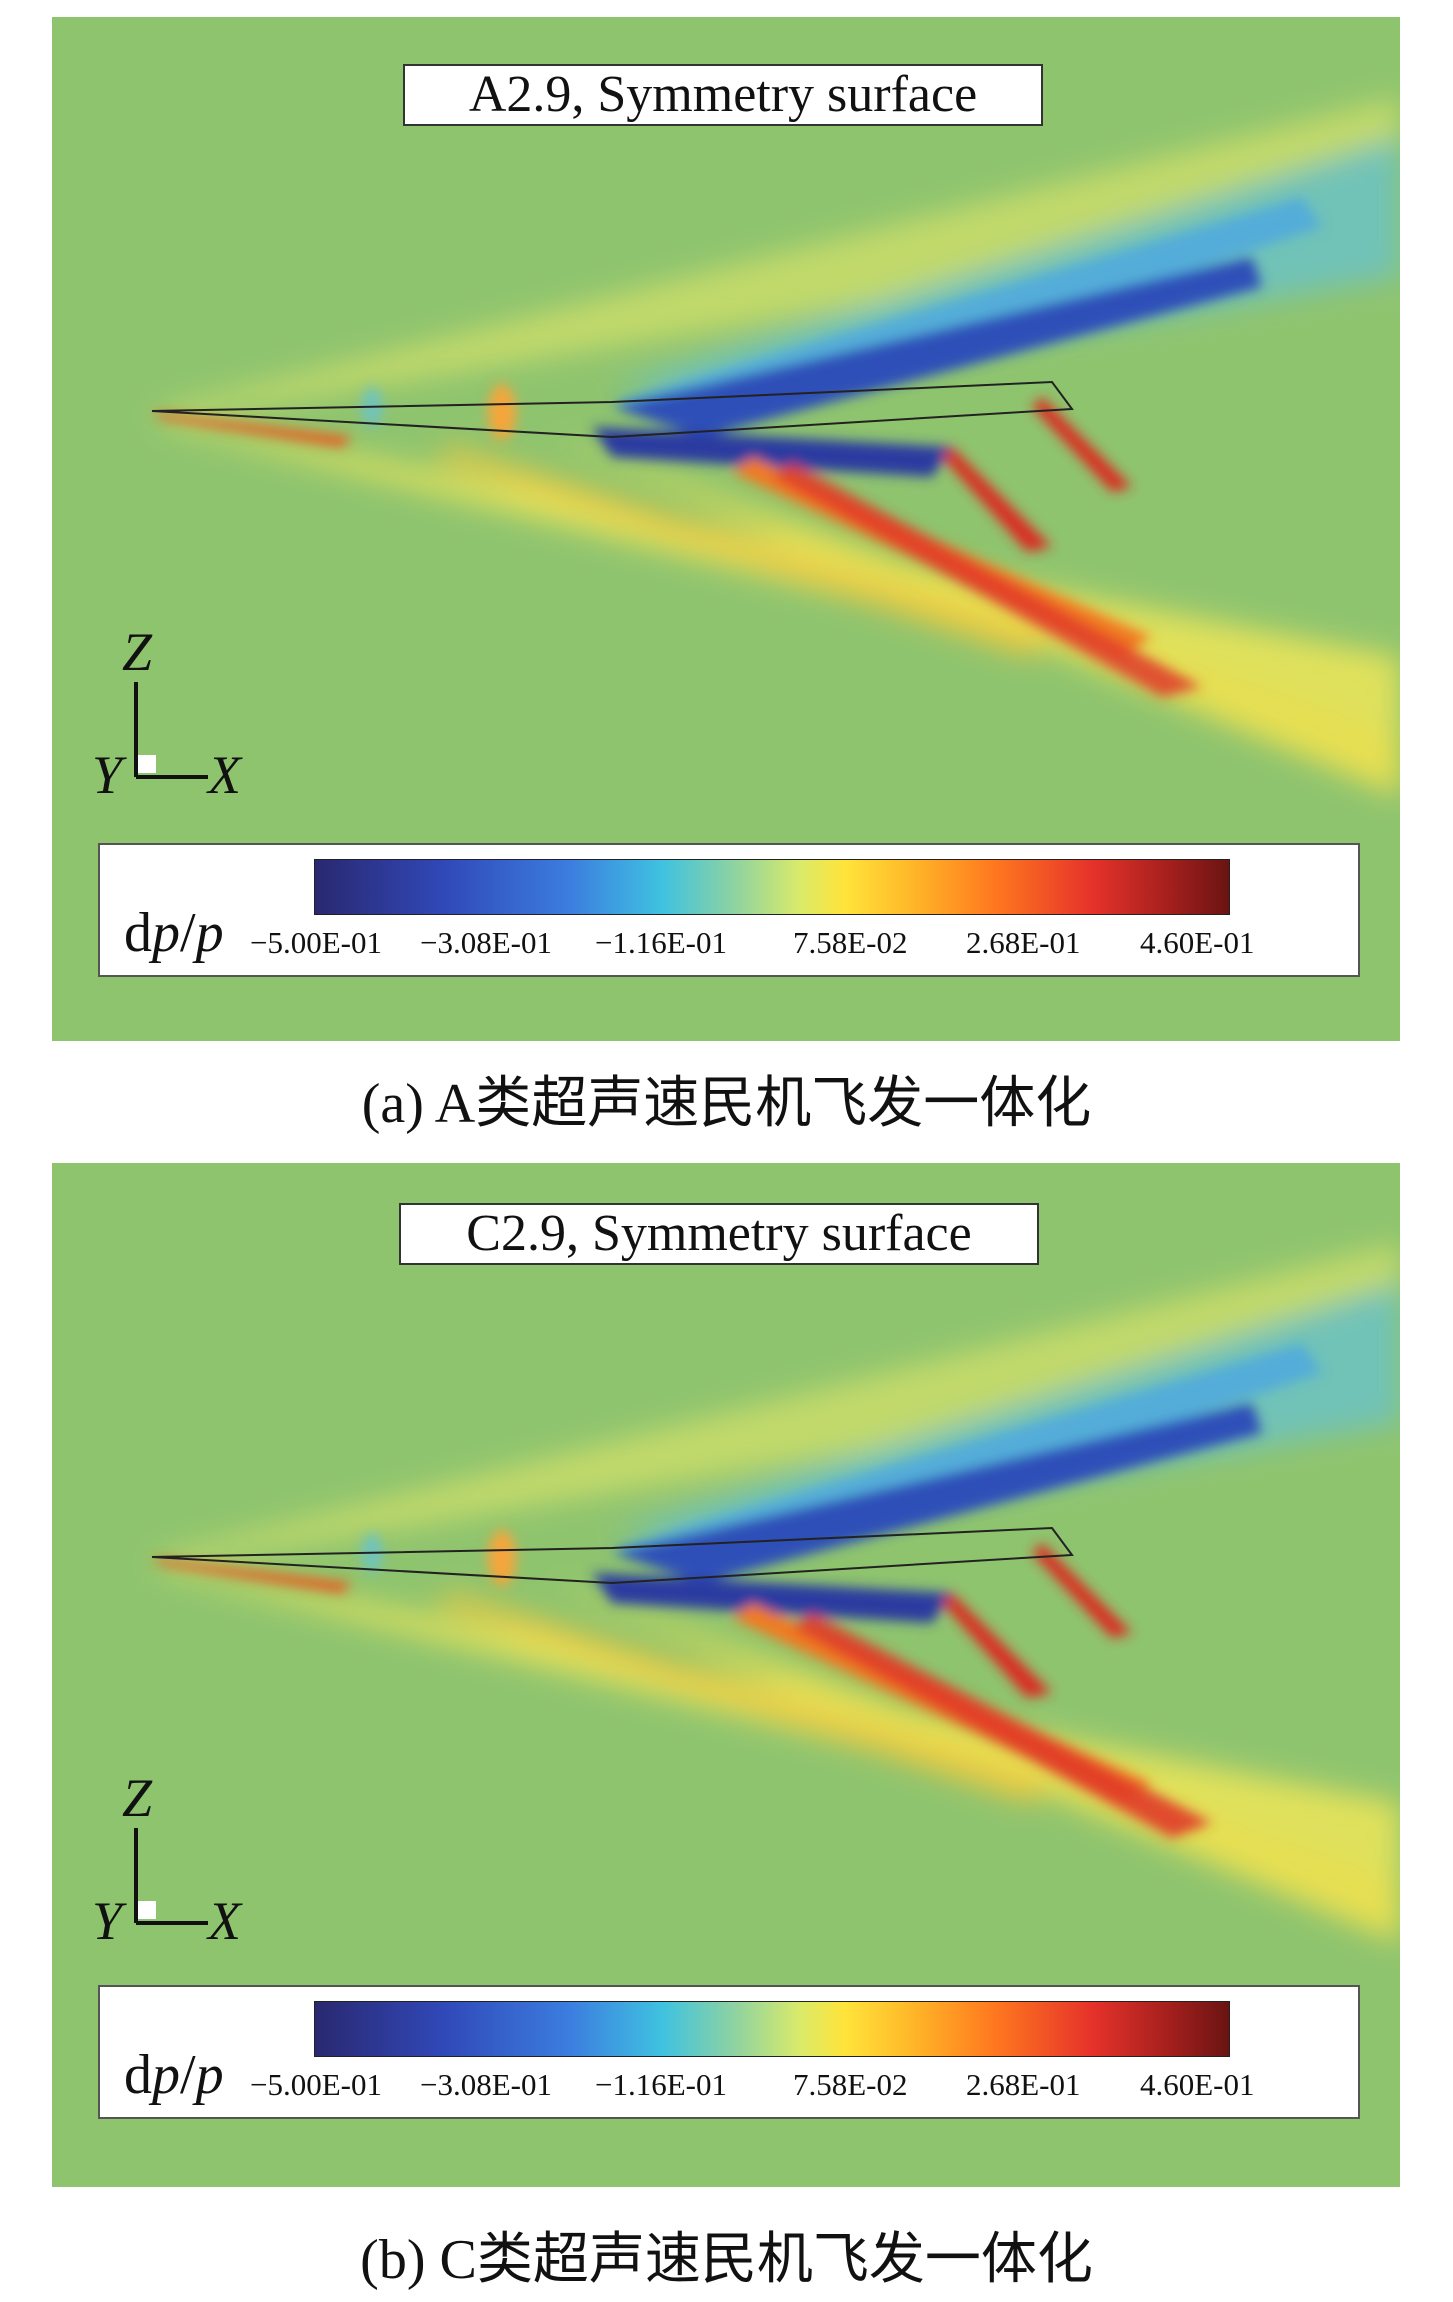 The height and width of the screenshot is (2302, 1453). Describe the element at coordinates (719, 1234) in the screenshot. I see `panel-title: C2.9, Symmetry surface` at that location.